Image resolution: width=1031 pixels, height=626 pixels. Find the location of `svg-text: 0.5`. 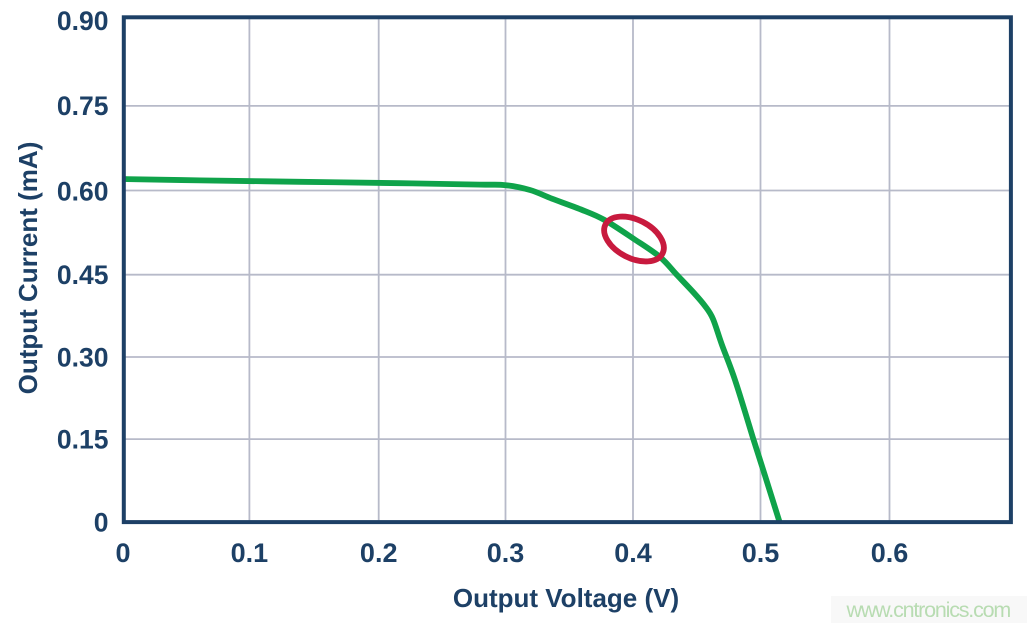

svg-text: 0.5 is located at coordinates (761, 553).